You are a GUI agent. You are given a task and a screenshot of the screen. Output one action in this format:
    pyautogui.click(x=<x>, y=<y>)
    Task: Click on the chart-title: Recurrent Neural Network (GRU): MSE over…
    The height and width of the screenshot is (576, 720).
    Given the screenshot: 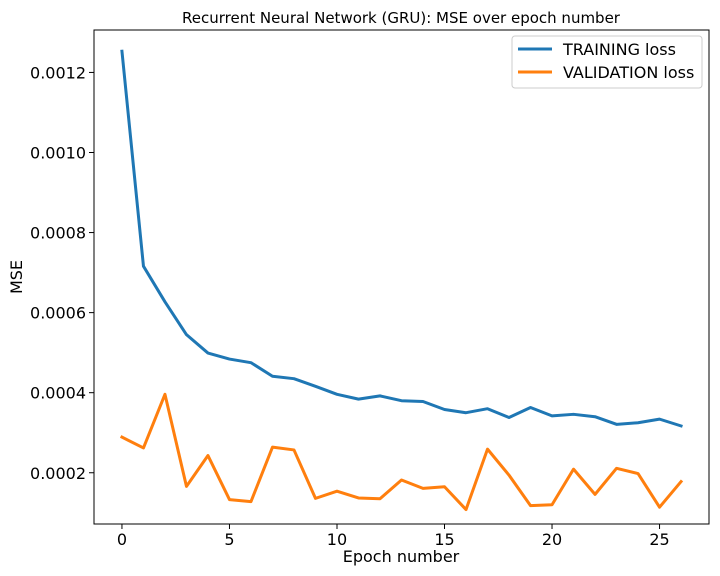 What is the action you would take?
    pyautogui.click(x=401, y=18)
    